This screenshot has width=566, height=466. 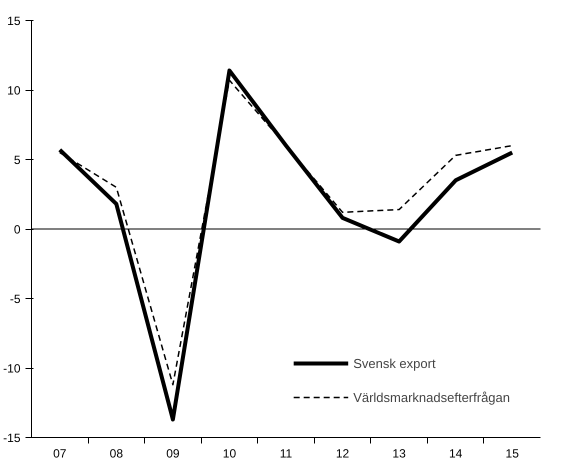 I want to click on y-tick-label: 5, so click(x=17, y=160).